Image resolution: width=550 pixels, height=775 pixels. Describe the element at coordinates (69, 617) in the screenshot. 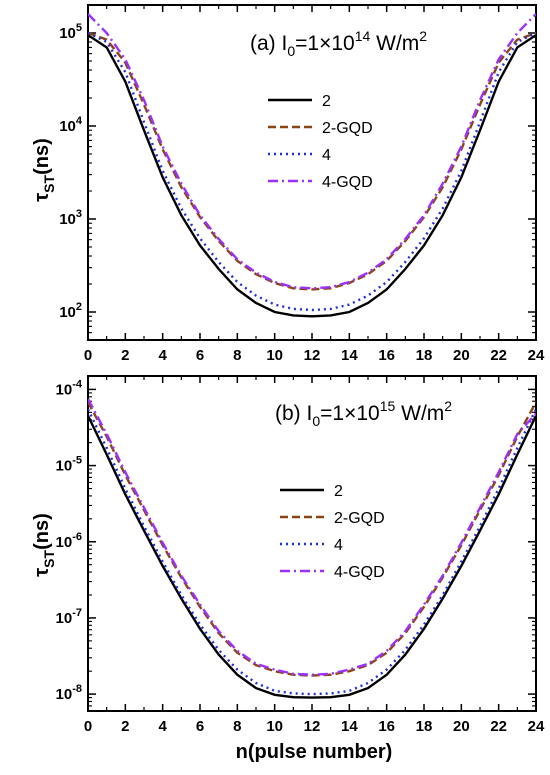

I see `y-tick-label: 10⁻⁷` at that location.